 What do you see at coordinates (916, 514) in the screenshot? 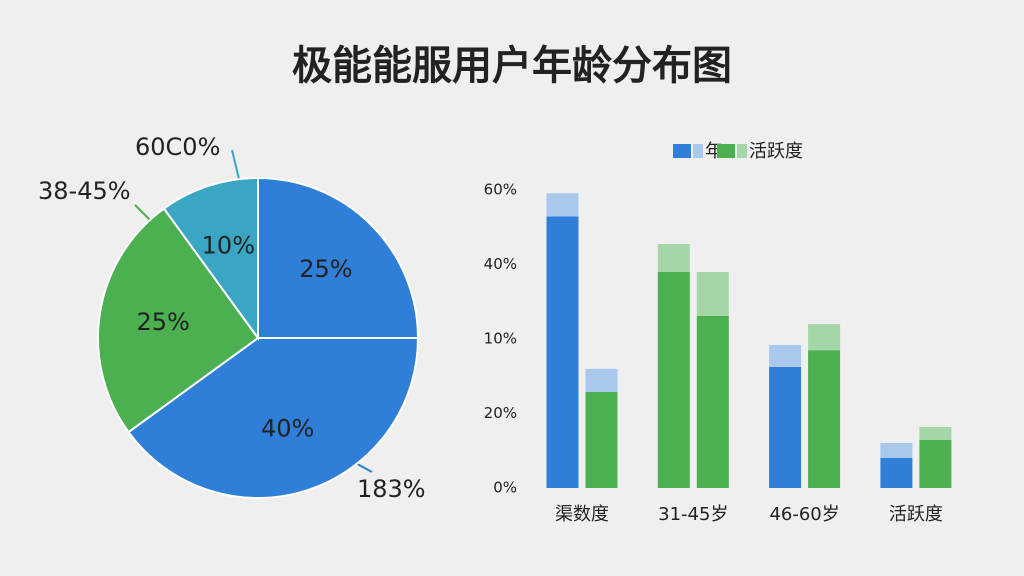
I see `x-tick-label: 活跃度` at bounding box center [916, 514].